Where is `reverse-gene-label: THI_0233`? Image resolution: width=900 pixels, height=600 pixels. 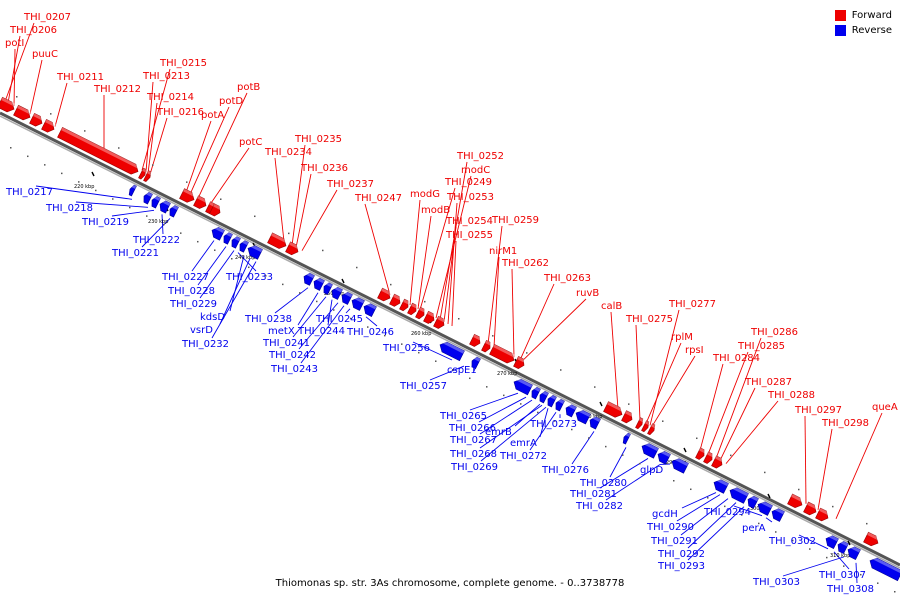 reverse-gene-label: THI_0233 is located at coordinates (249, 277).